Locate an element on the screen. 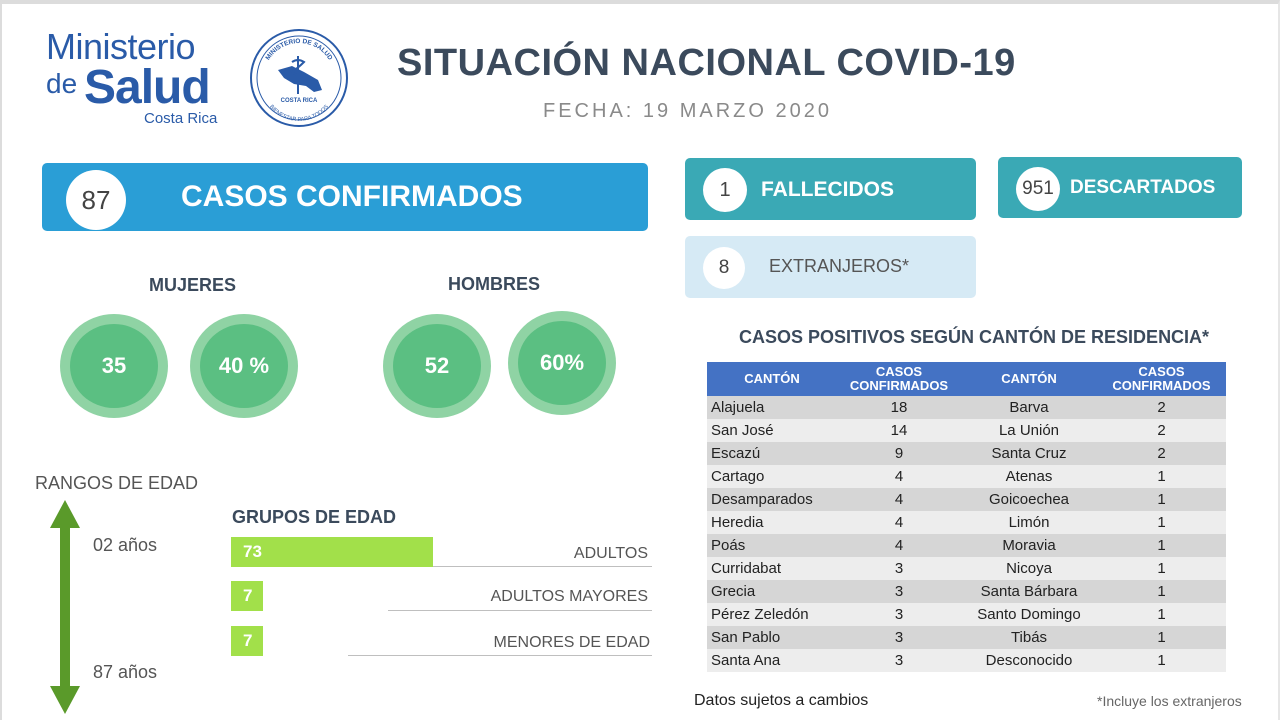 This screenshot has height=720, width=1280. canton-name: Cartago is located at coordinates (772, 476).